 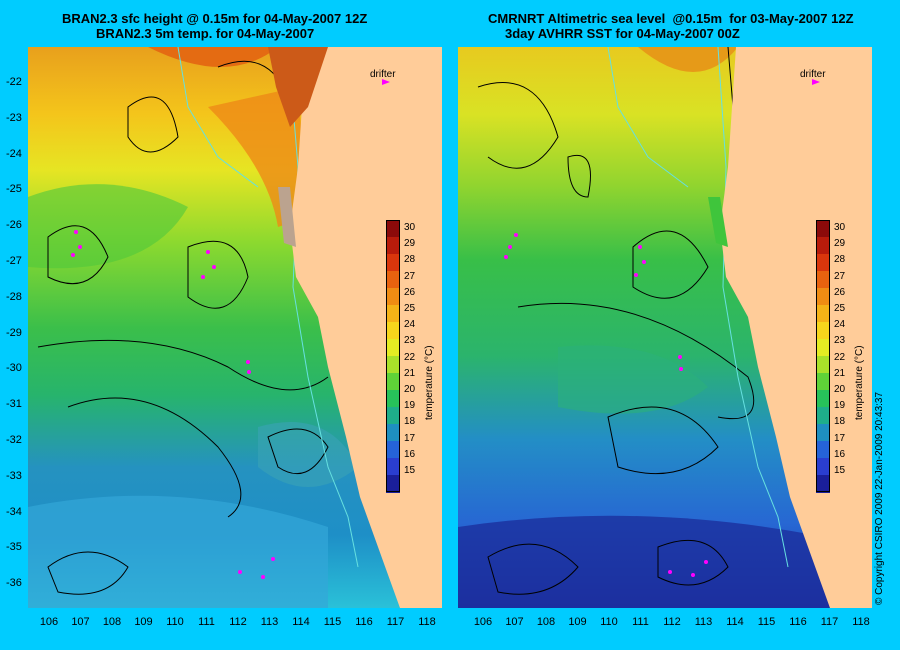 I want to click on x-tick-label: 114, so click(x=301, y=622).